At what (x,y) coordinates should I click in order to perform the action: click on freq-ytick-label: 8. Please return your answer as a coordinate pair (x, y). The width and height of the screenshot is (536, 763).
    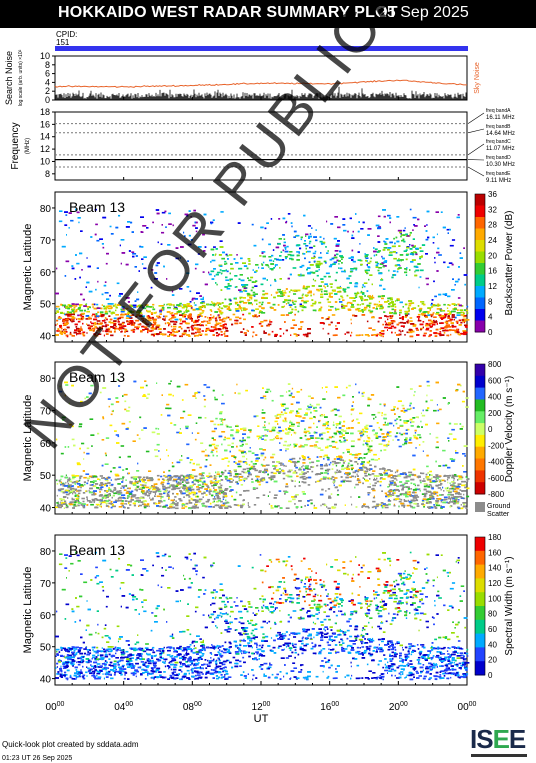
    Looking at the image, I should click on (47, 174).